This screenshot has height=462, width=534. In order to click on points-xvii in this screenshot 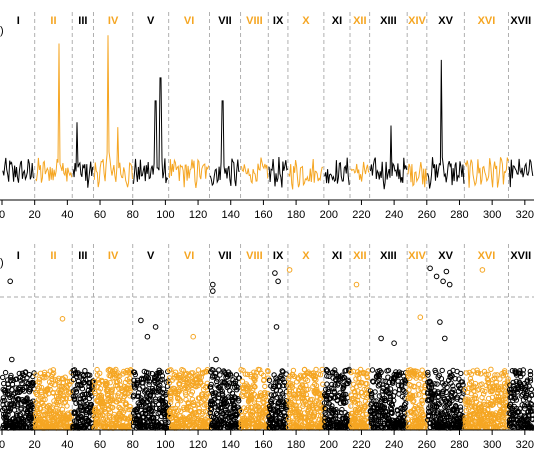, I will do `click(520, 399)`.